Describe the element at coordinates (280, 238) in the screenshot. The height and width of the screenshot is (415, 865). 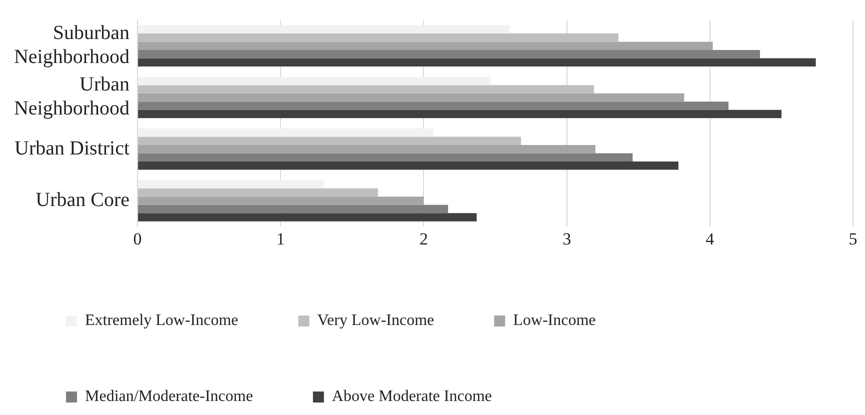
I see `x-tick-label: 1` at that location.